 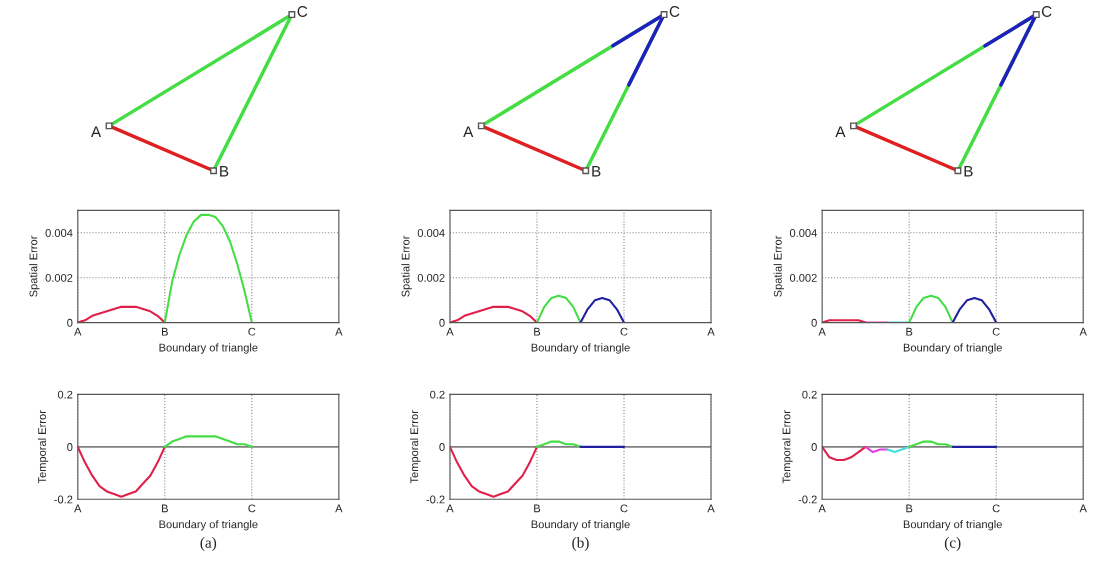 I want to click on text: (a), so click(x=208, y=544).